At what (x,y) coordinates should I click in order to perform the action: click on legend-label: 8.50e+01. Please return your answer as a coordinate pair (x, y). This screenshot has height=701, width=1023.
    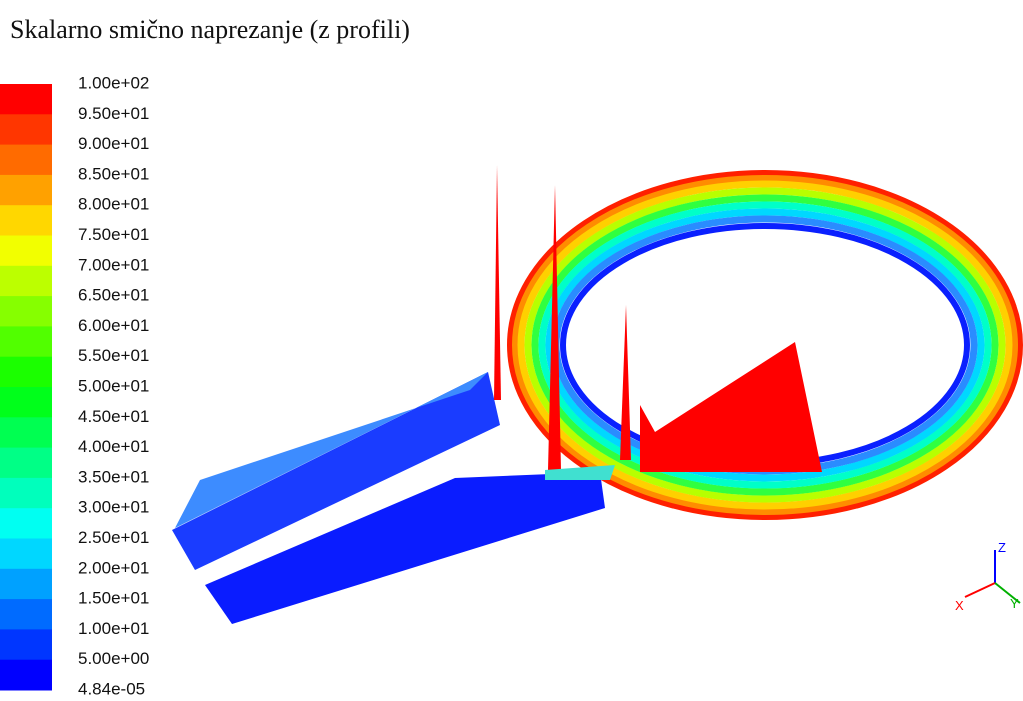
    Looking at the image, I should click on (113, 173).